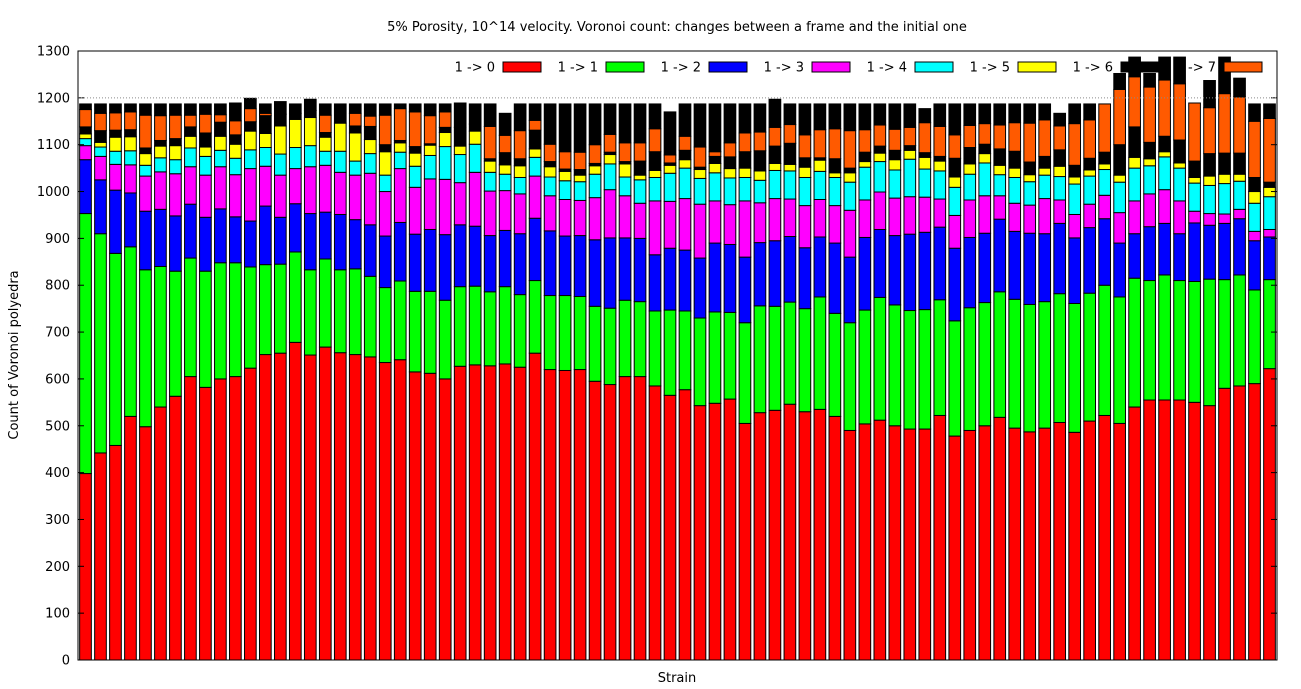 The image size is (1301, 689). What do you see at coordinates (57, 520) in the screenshot?
I see `y-tick-label: 300` at bounding box center [57, 520].